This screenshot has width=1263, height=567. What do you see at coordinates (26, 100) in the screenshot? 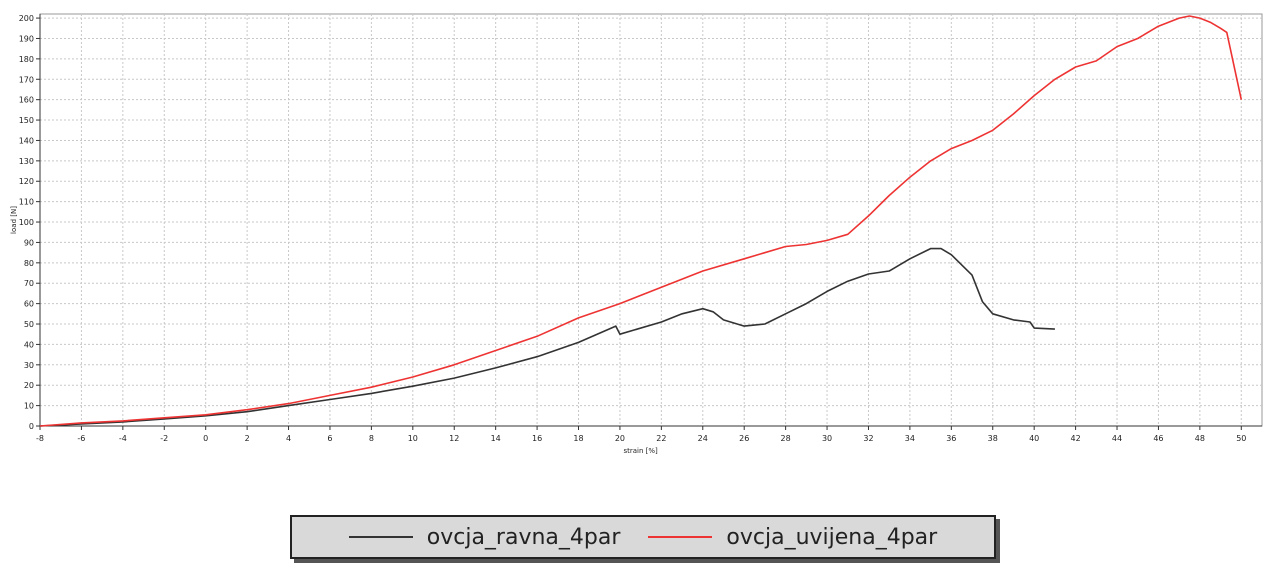
I see `y-tick-label: 160` at bounding box center [26, 100].